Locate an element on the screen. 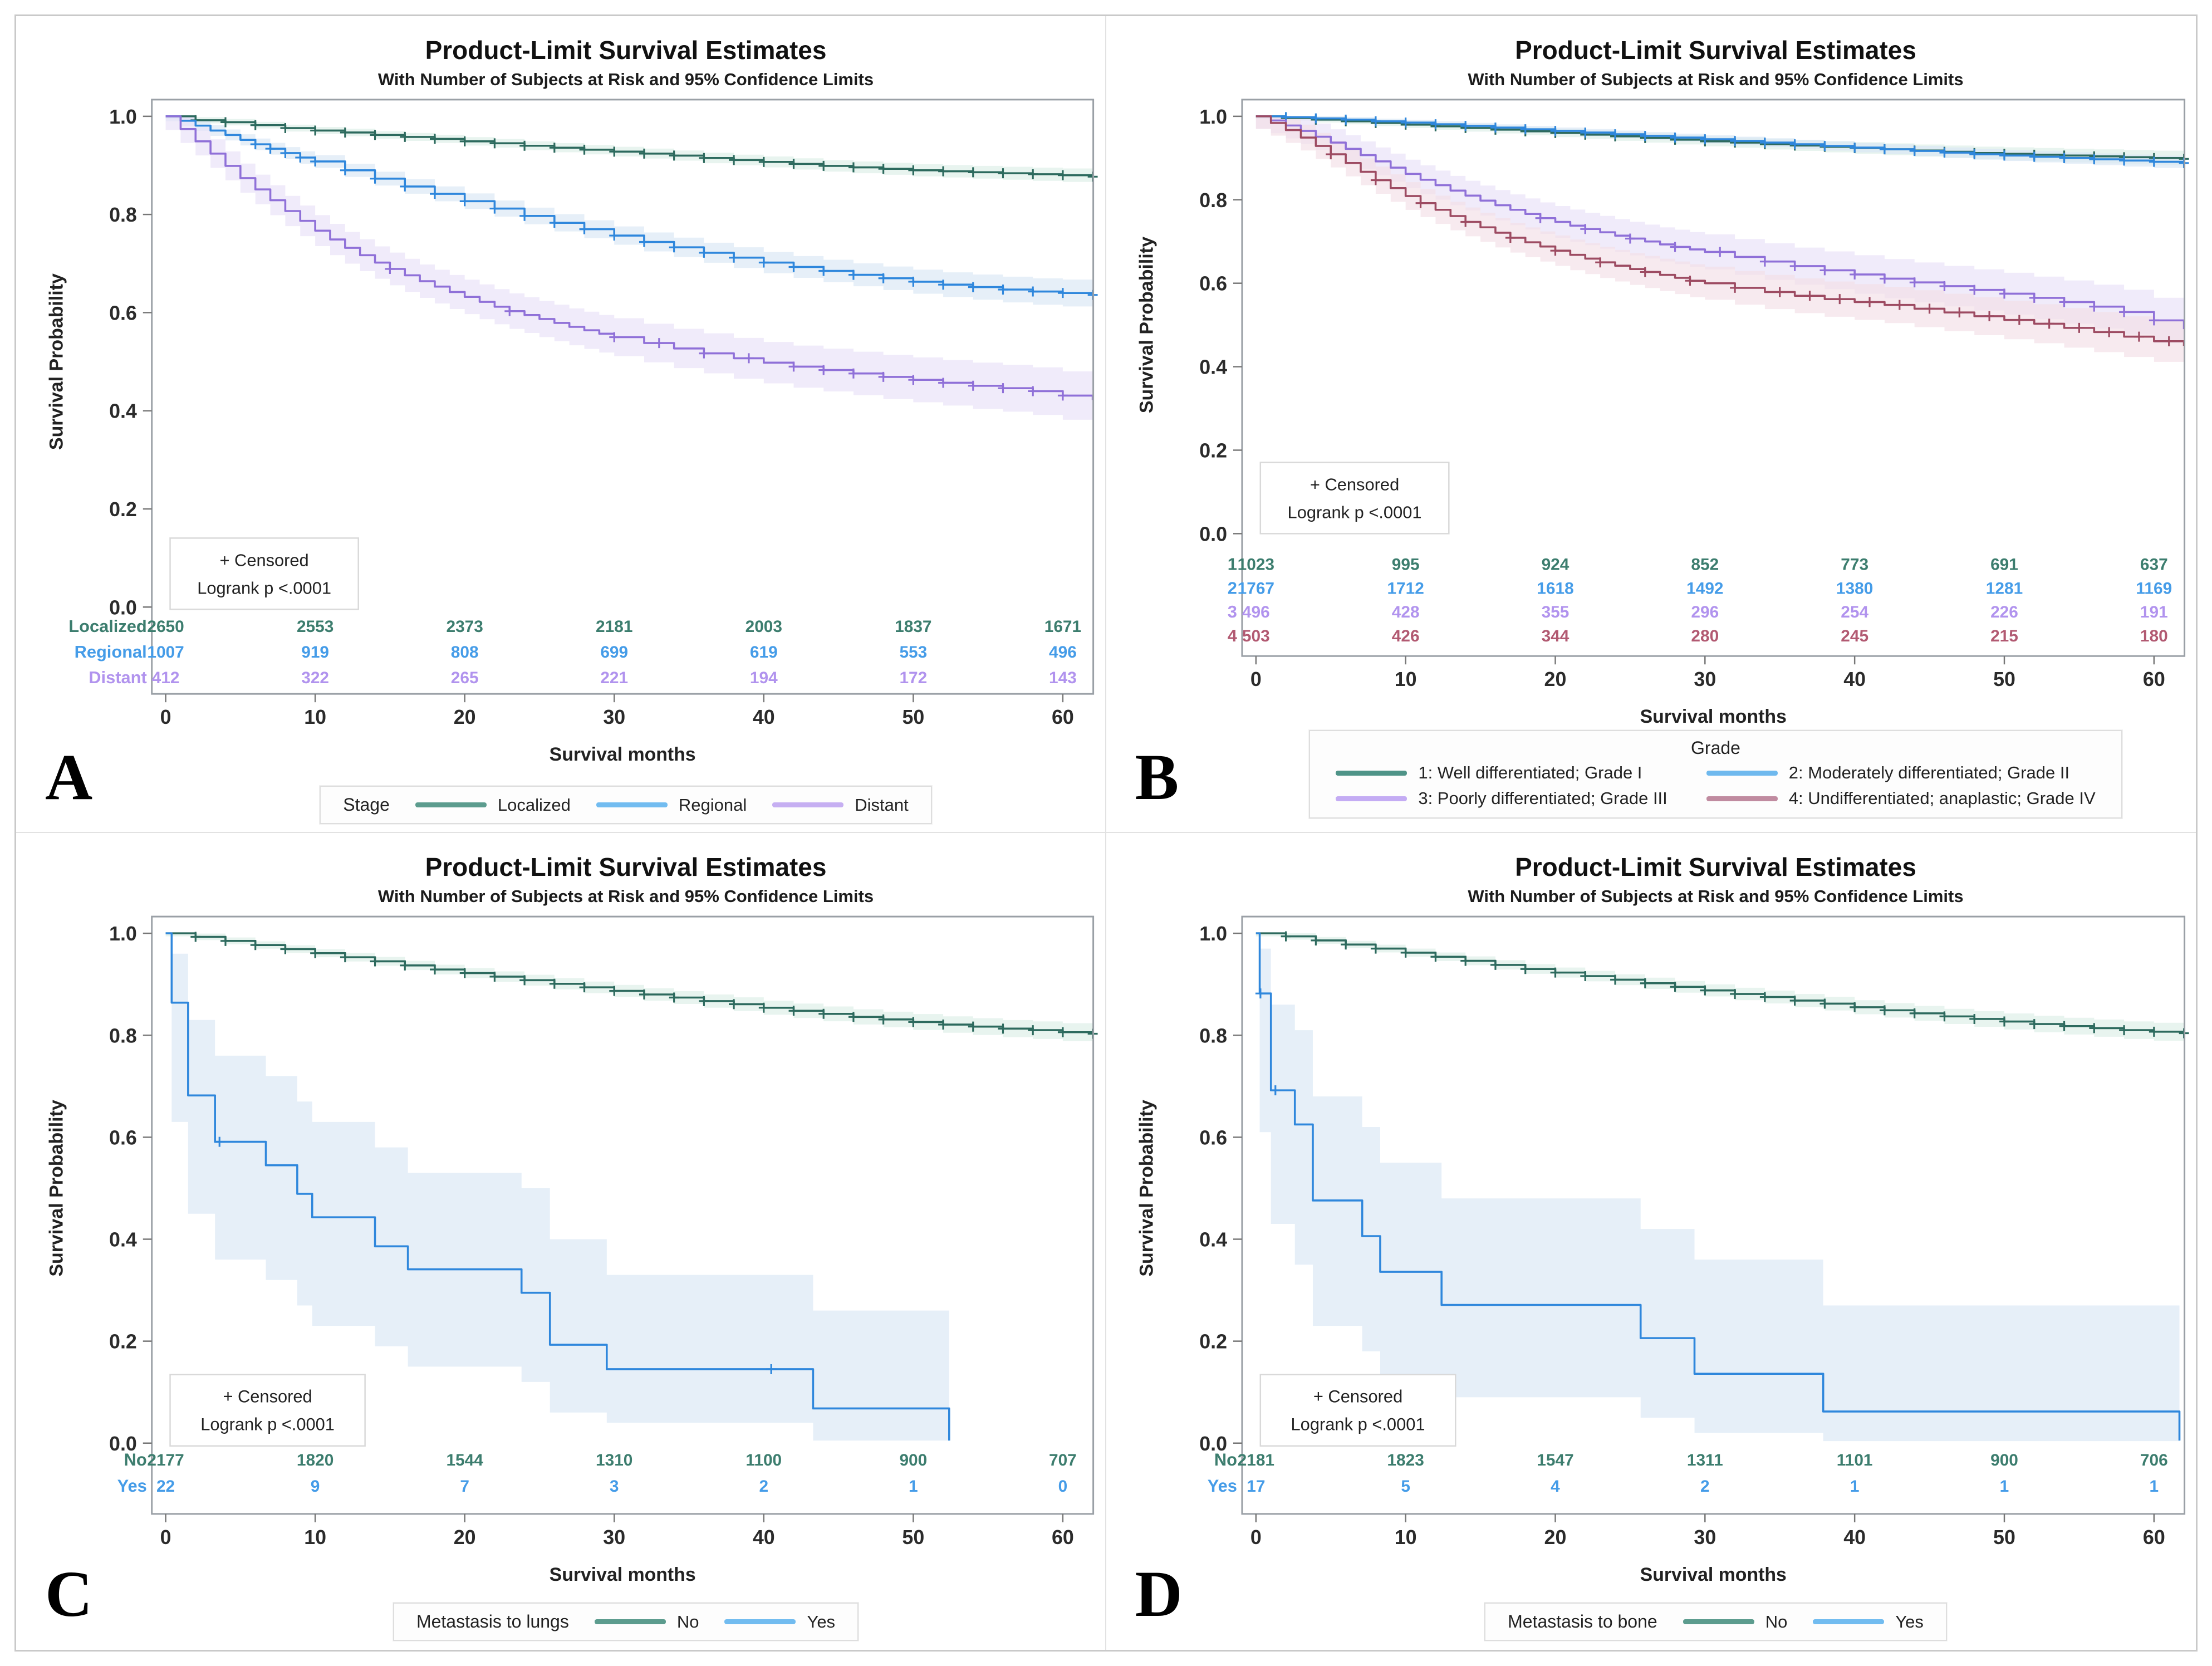  legend-label: Localized is located at coordinates (534, 805).